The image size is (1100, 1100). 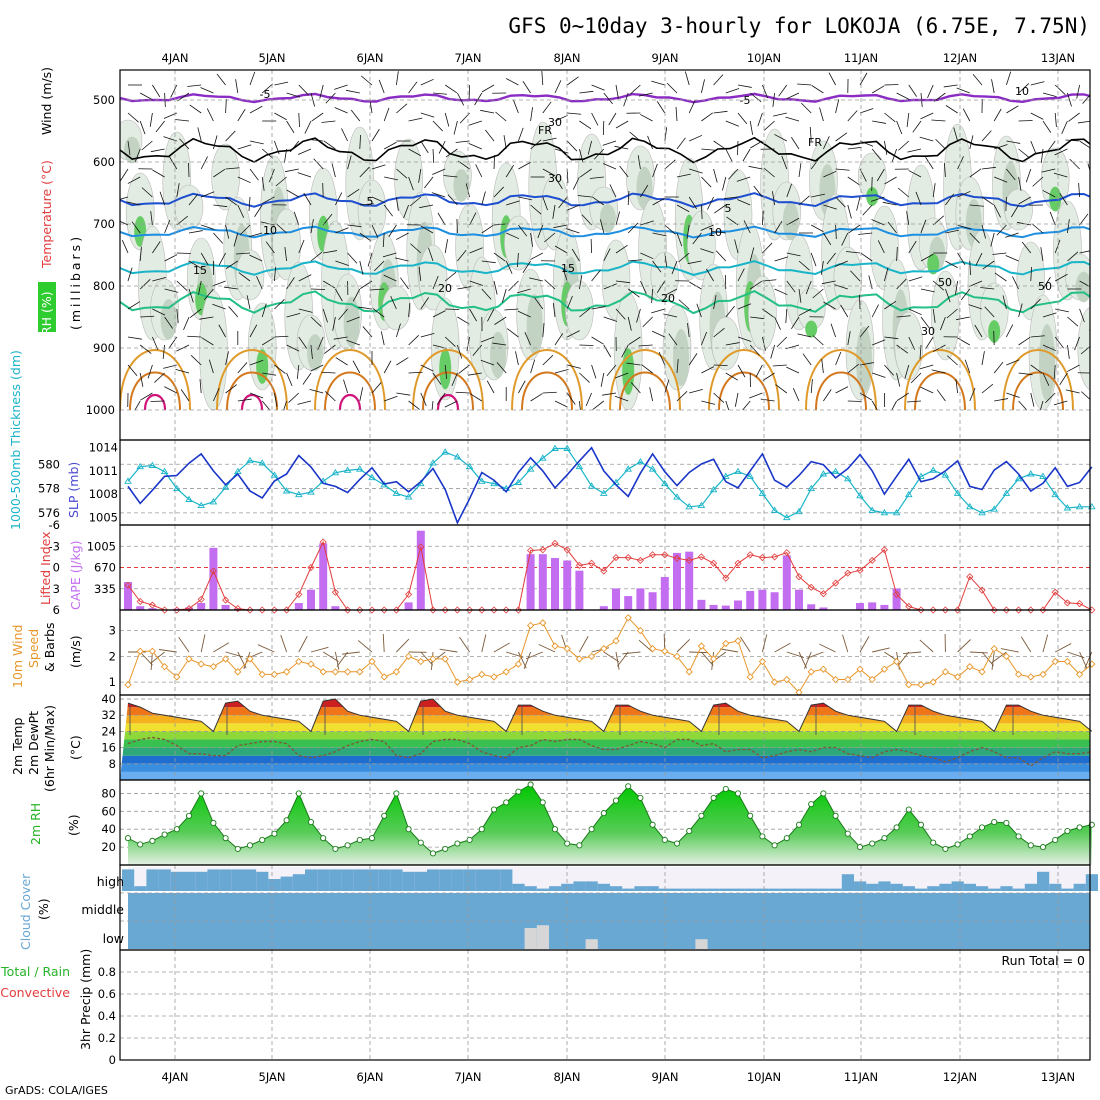 What do you see at coordinates (49, 489) in the screenshot?
I see `thickness-tick: 578` at bounding box center [49, 489].